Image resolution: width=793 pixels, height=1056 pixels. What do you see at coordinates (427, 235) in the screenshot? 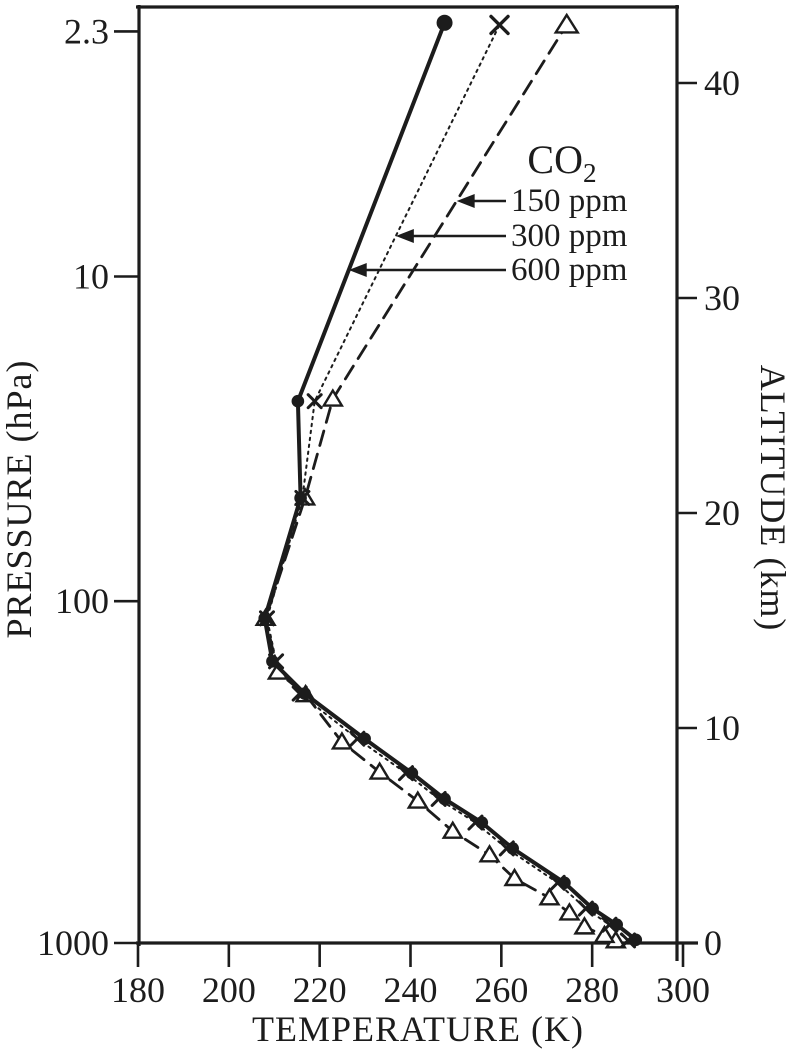
I see `legend-arrows` at bounding box center [427, 235].